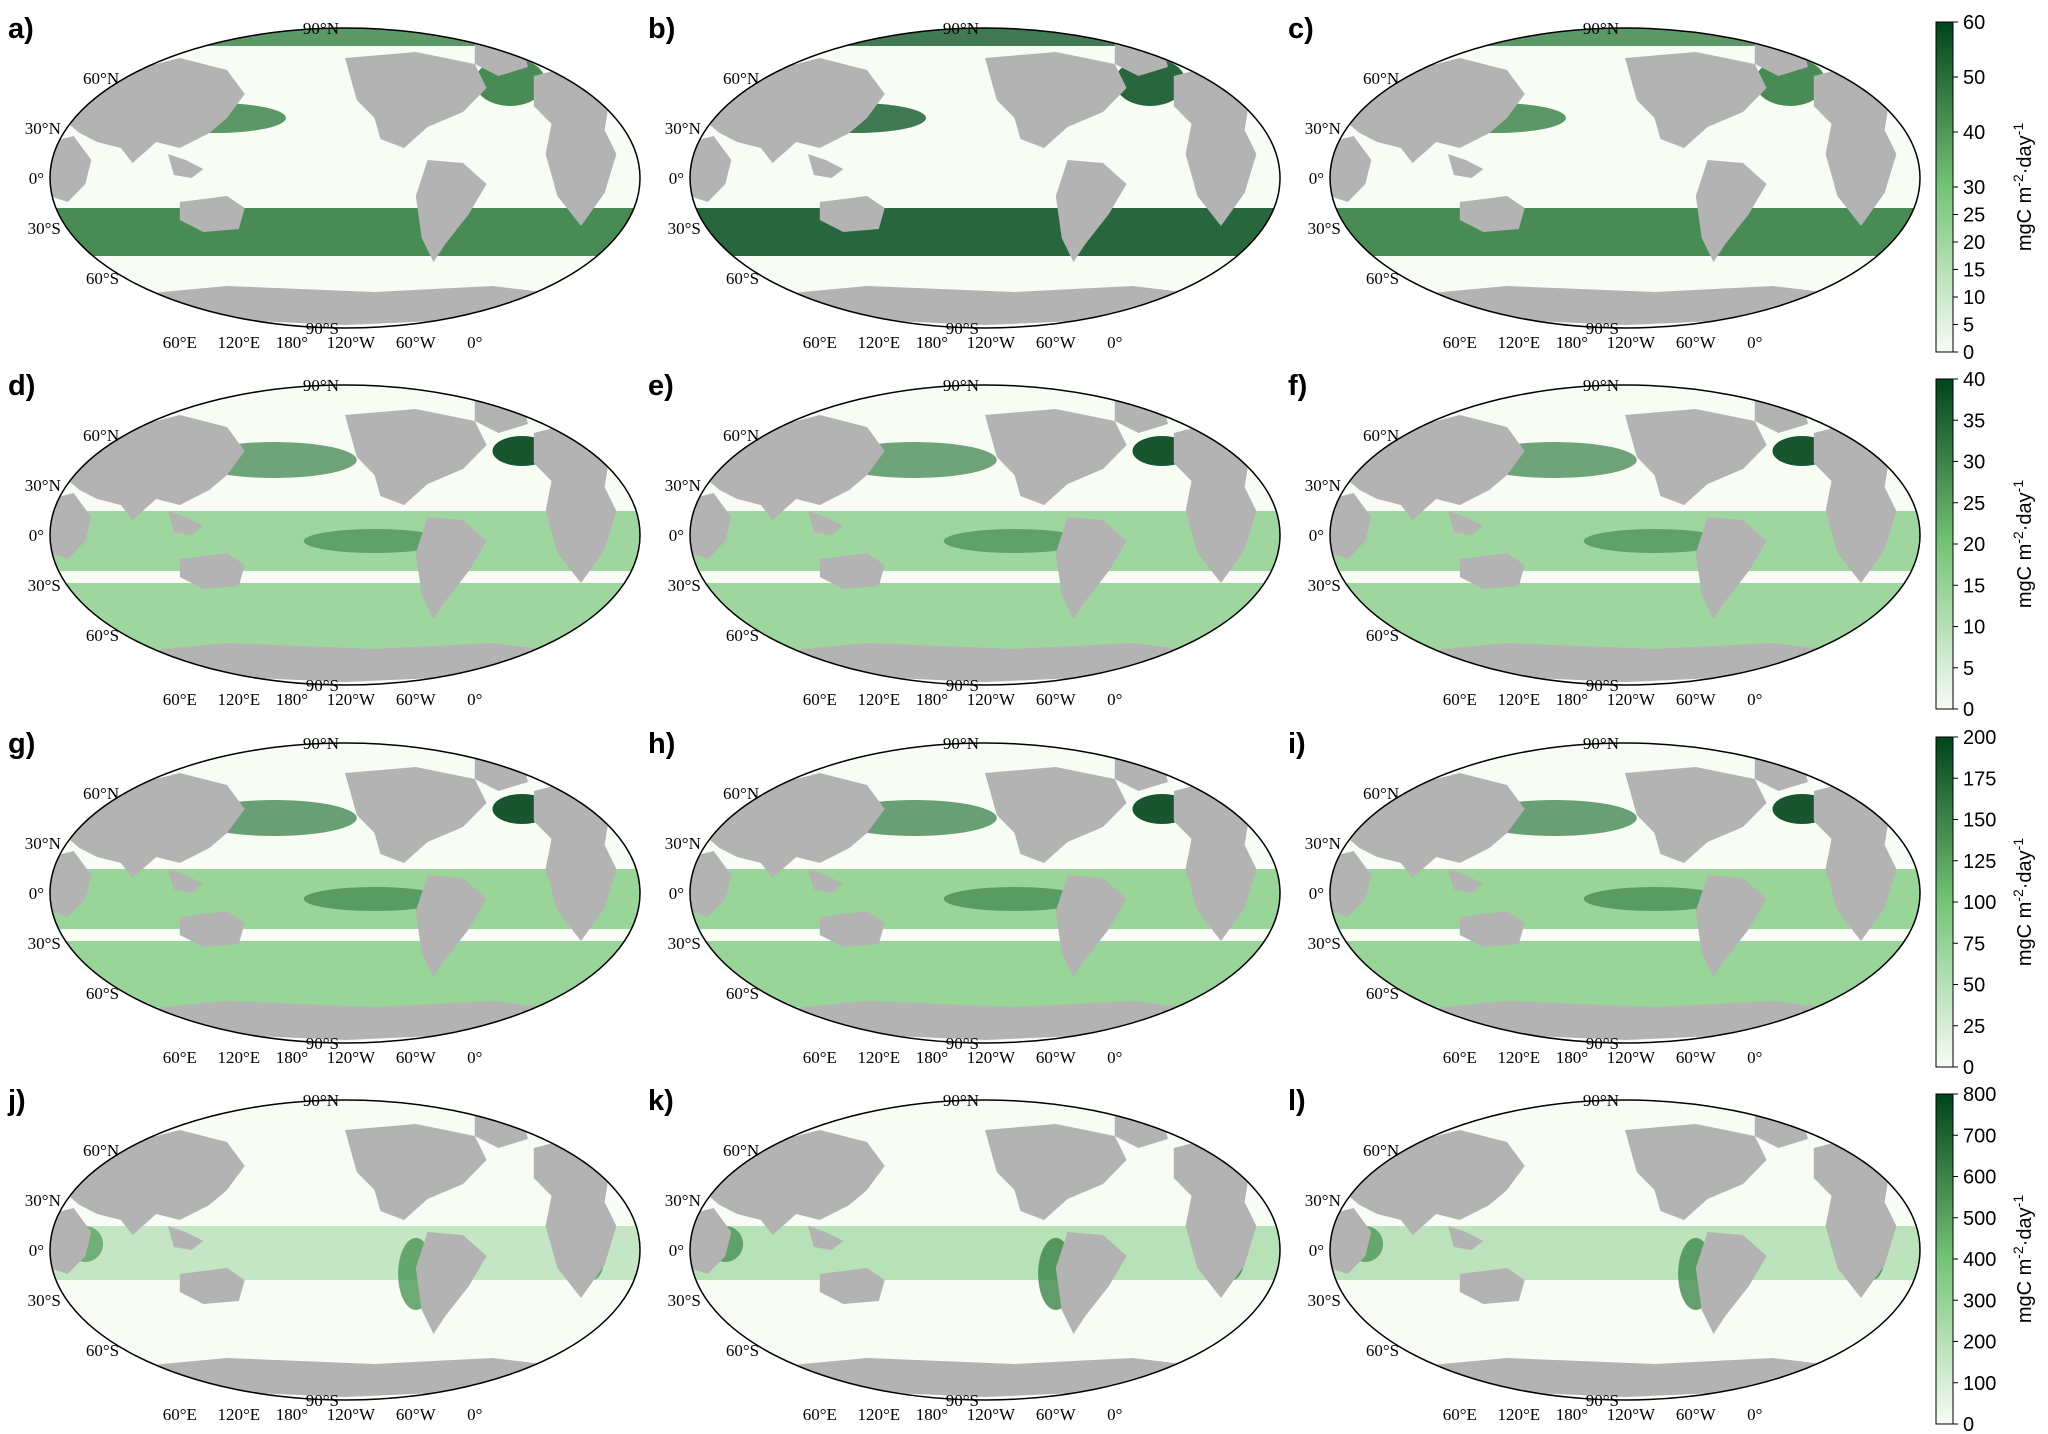  Describe the element at coordinates (1754, 699) in the screenshot. I see `longitude-label: 0°` at that location.